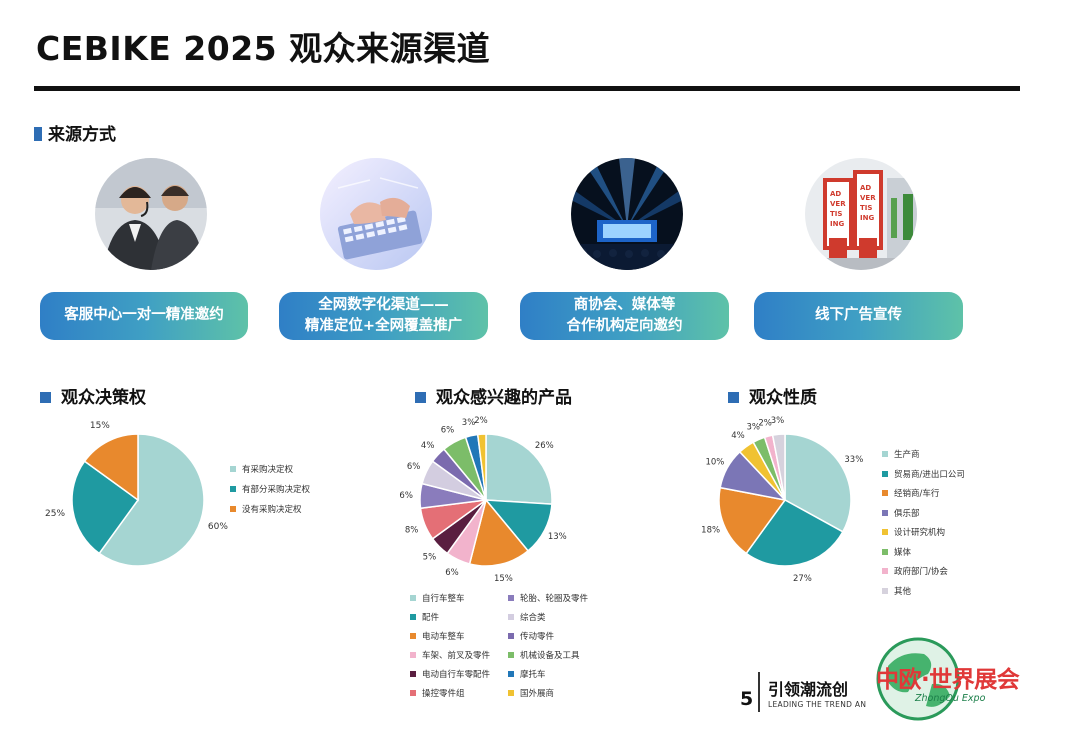 This screenshot has height=730, width=1080. Describe the element at coordinates (929, 474) in the screenshot. I see `legend-label: 贸易商/进出口公司` at that location.